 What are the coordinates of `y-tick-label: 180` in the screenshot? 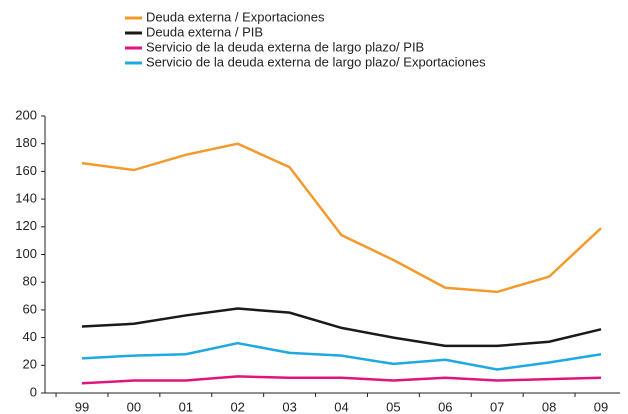 It's located at (26, 142).